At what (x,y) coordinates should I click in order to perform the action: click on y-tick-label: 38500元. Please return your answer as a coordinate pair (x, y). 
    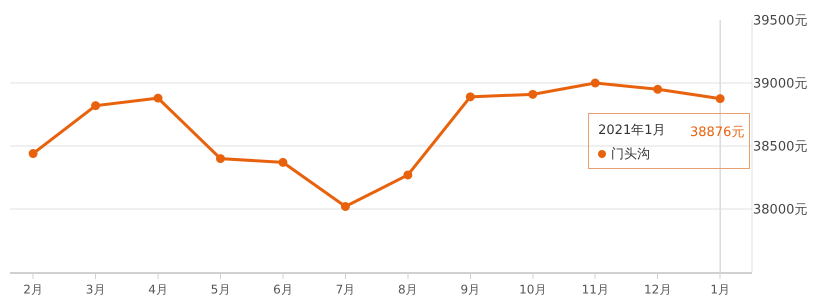
    Looking at the image, I should click on (780, 147).